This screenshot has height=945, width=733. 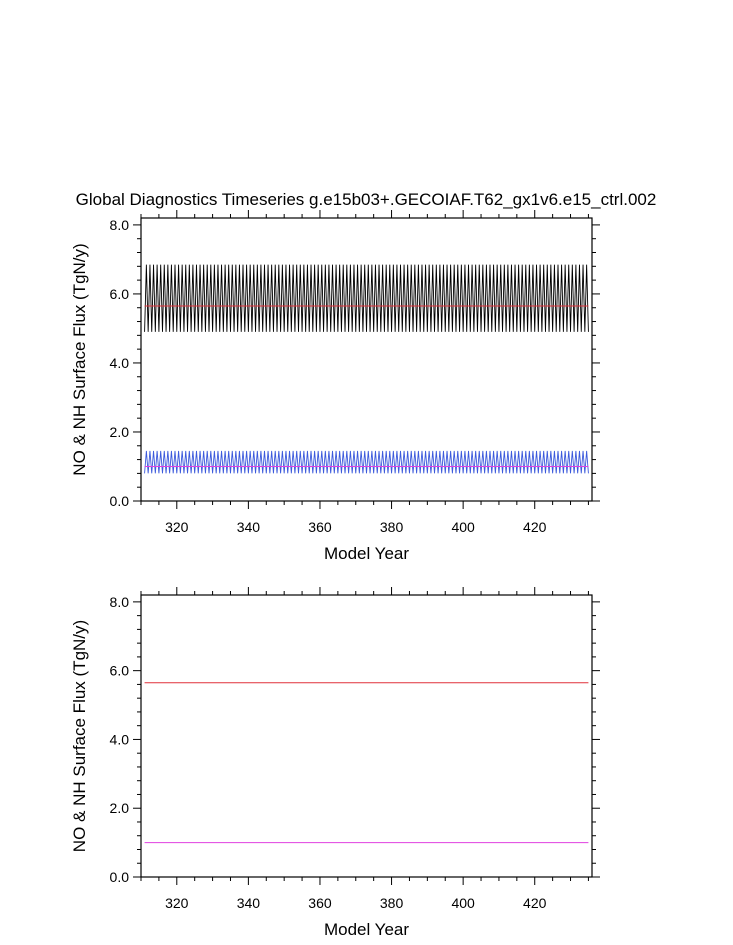 What do you see at coordinates (366, 462) in the screenshot?
I see `series-line-blue-series` at bounding box center [366, 462].